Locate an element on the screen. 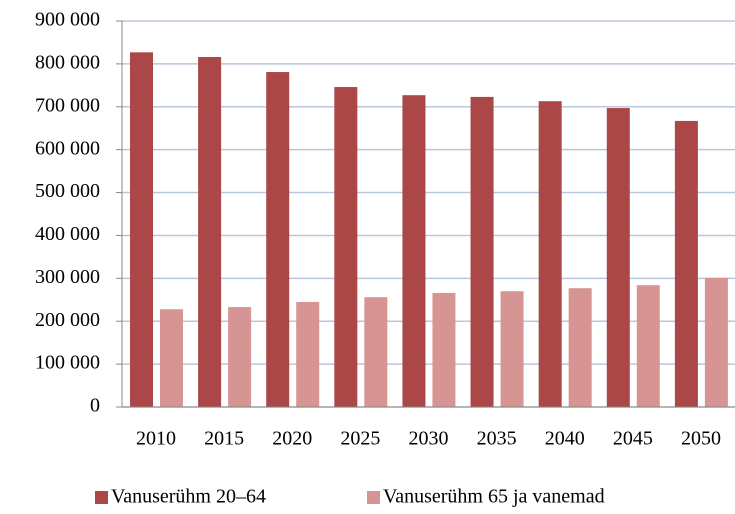  x-tick-label: 2025 is located at coordinates (360, 439).